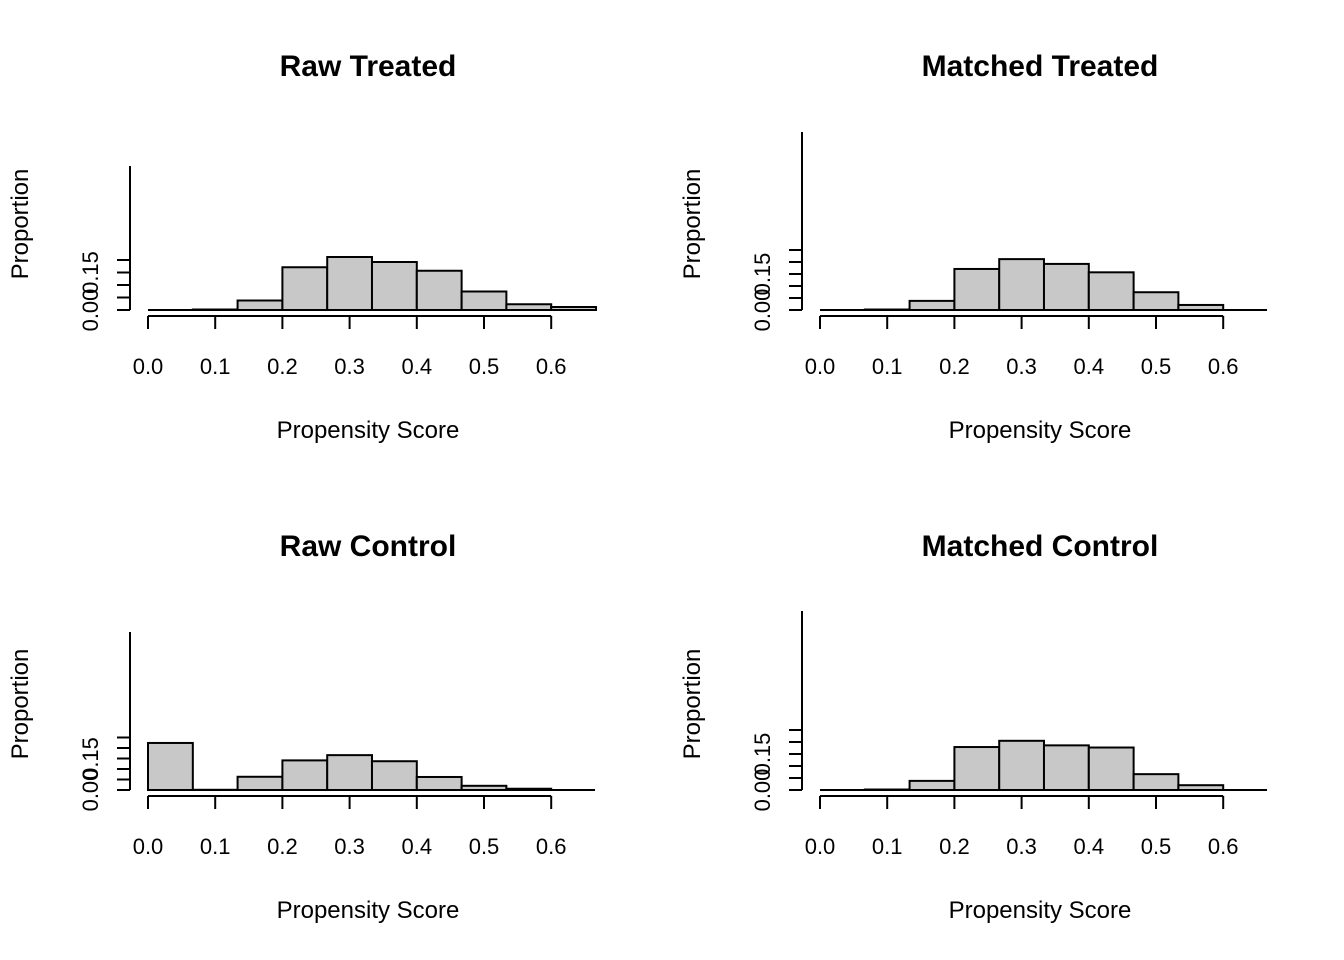  Describe the element at coordinates (368, 66) in the screenshot. I see `chart-title: Raw Treated` at that location.